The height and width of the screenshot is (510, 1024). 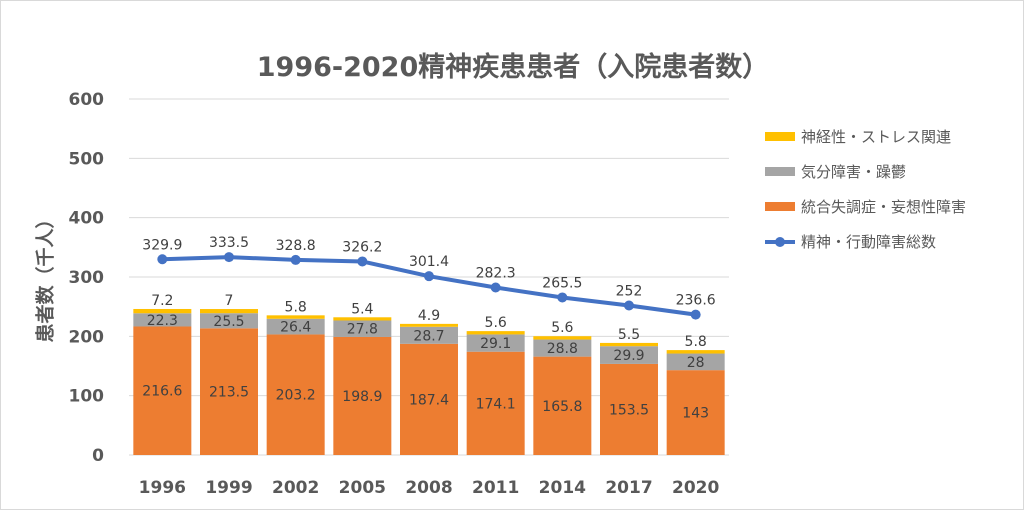 What do you see at coordinates (496, 274) in the screenshot?
I see `data-label: 282.3` at bounding box center [496, 274].